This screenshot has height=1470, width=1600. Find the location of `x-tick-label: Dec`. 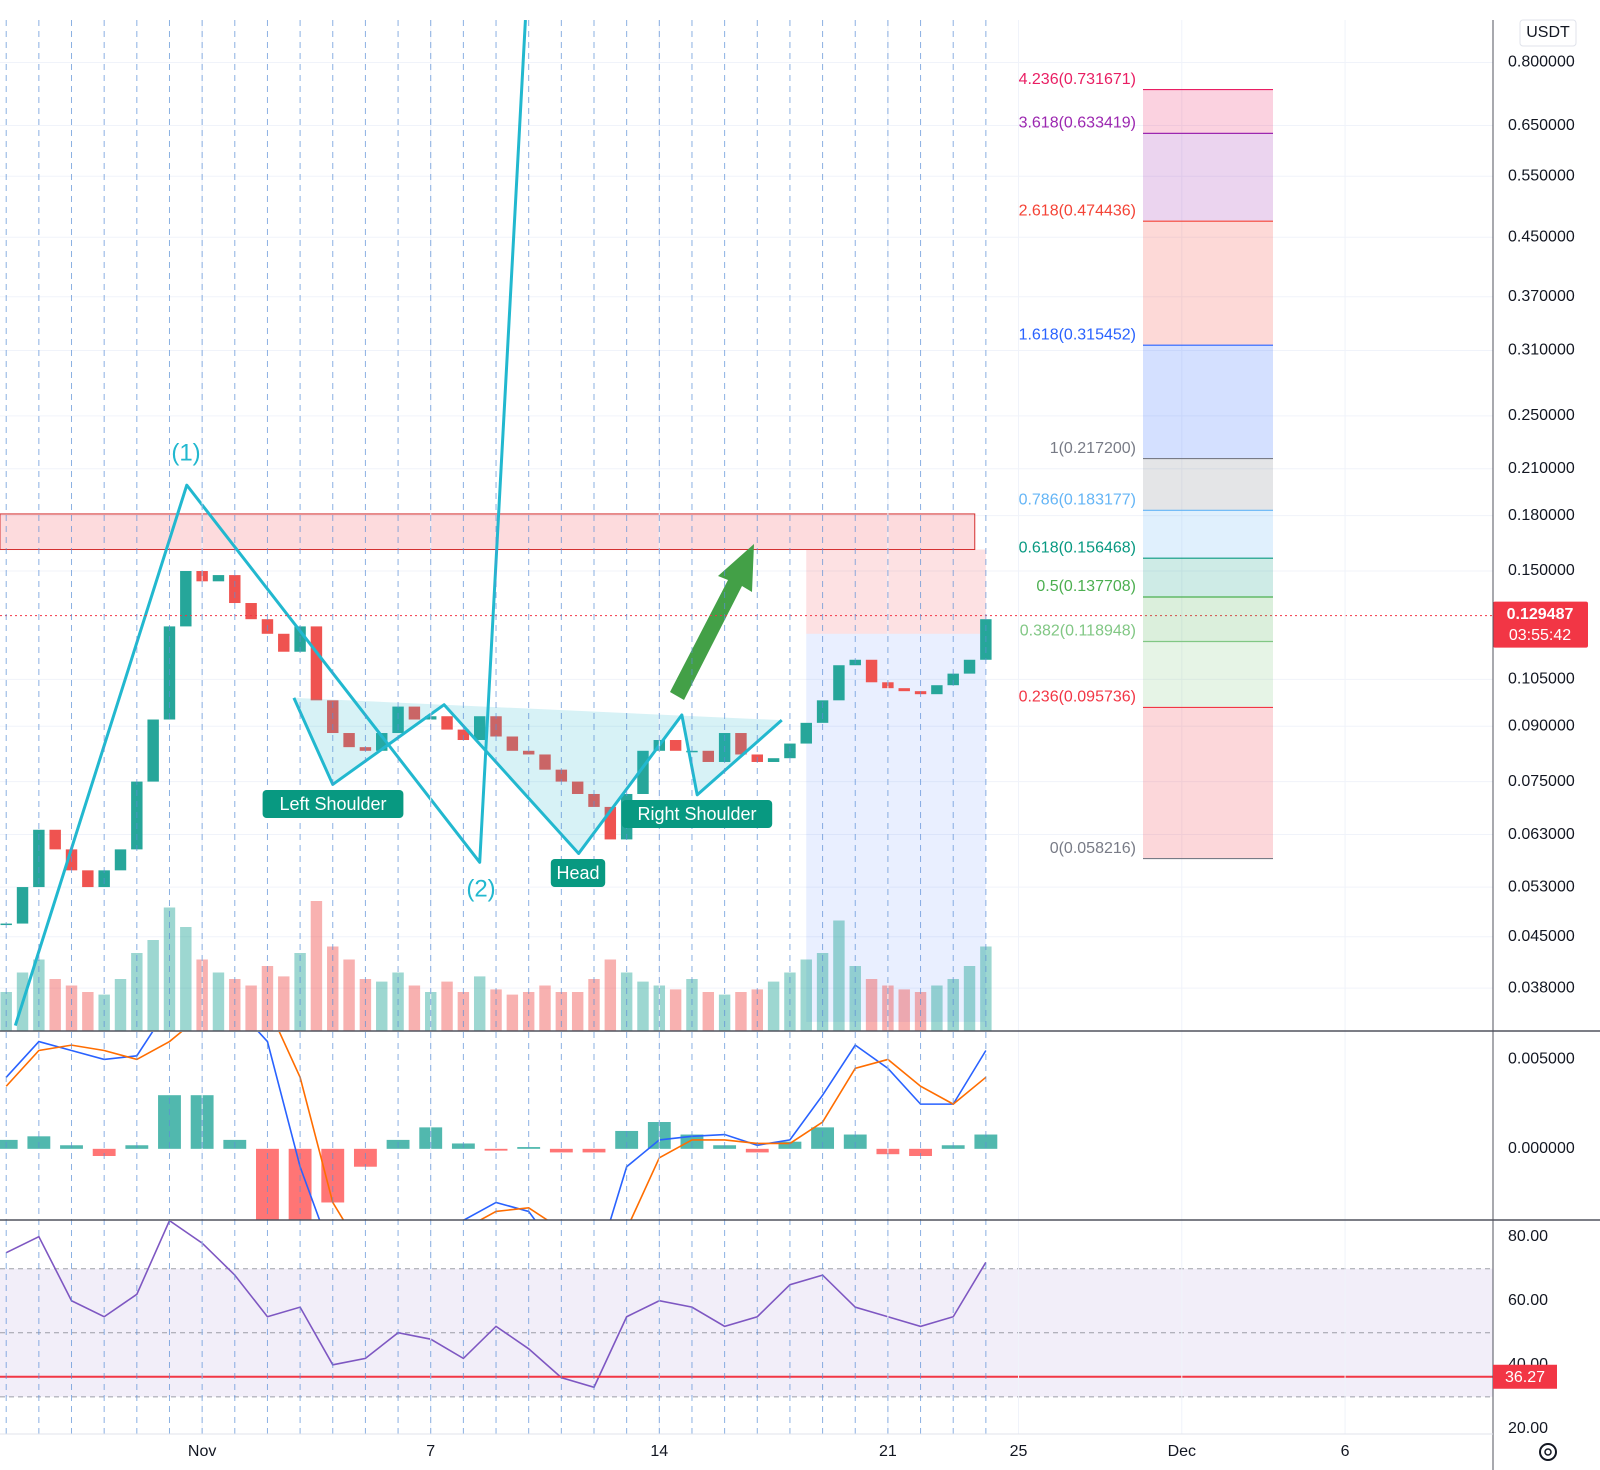

x-tick-label: Dec is located at coordinates (1182, 1451).